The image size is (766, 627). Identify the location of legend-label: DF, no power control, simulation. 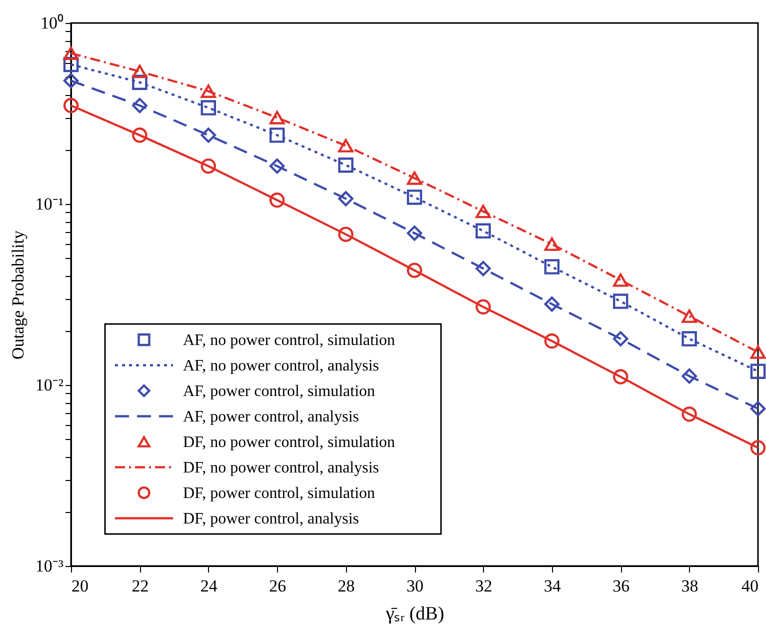
(289, 442).